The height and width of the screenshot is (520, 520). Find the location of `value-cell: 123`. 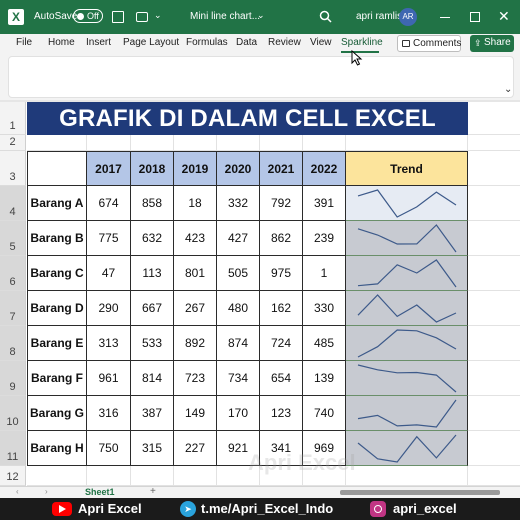

value-cell: 123 is located at coordinates (281, 413).